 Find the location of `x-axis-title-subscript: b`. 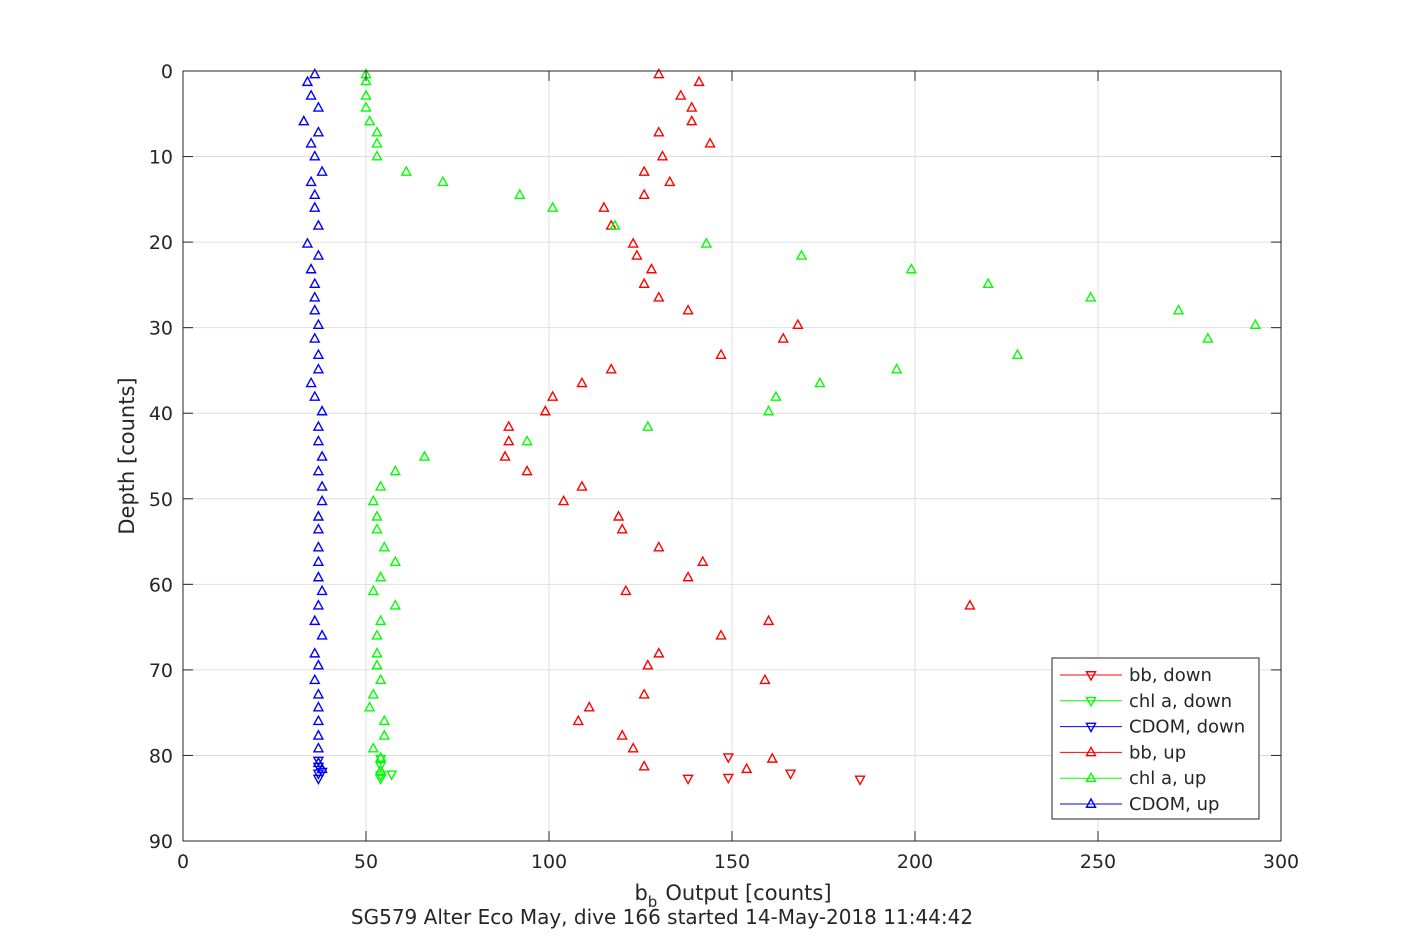

x-axis-title-subscript: b is located at coordinates (653, 902).